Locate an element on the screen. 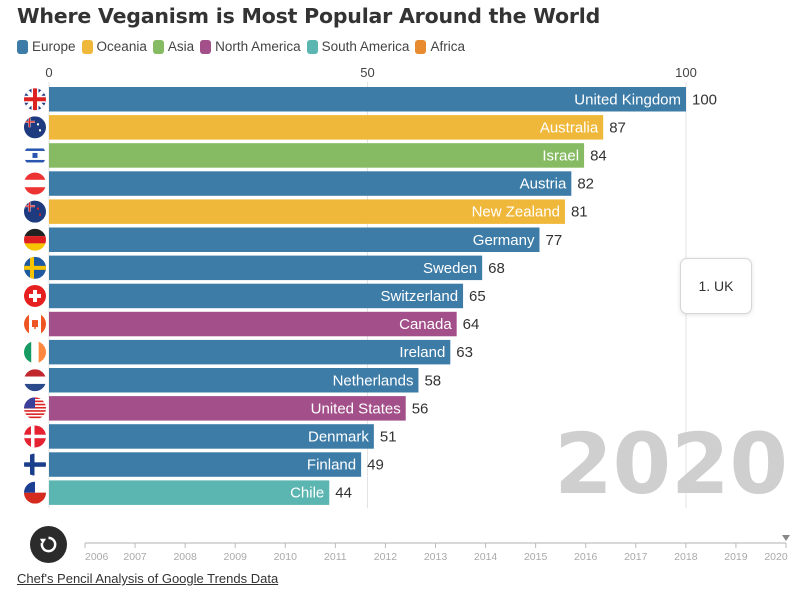  bar-label: Israel is located at coordinates (560, 155).